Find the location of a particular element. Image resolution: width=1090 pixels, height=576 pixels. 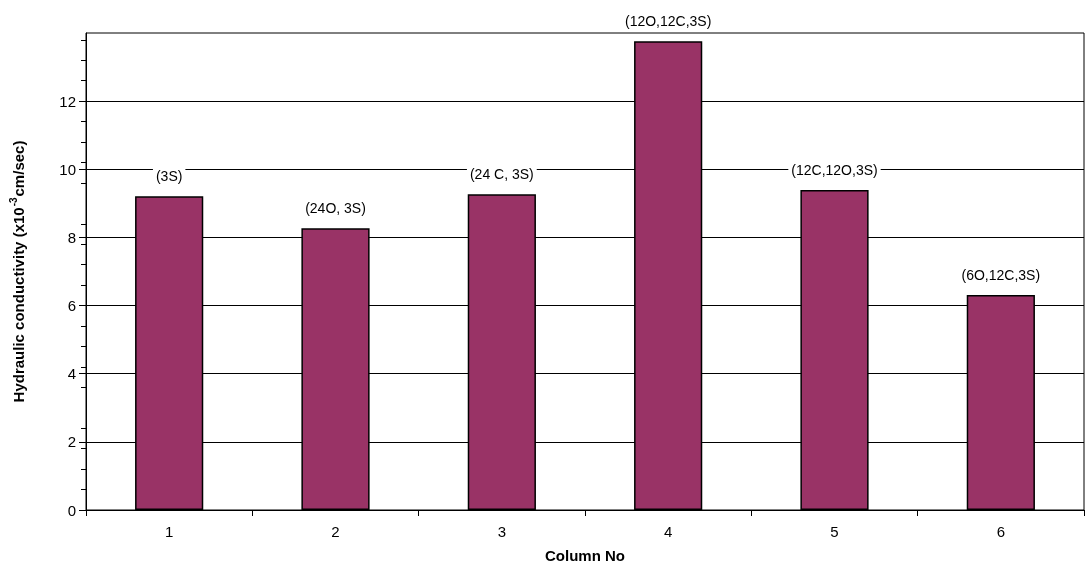

x-tick-label: 4 is located at coordinates (668, 531).